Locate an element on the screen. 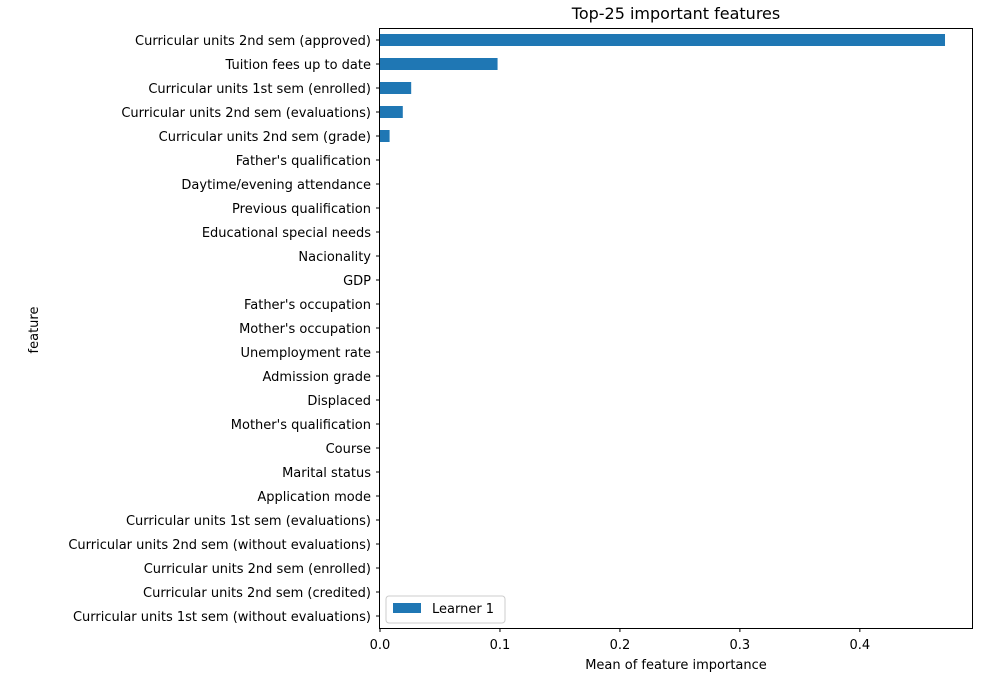 This screenshot has height=700, width=1000. y-tick-label: Tuition fees up to date is located at coordinates (298, 65).